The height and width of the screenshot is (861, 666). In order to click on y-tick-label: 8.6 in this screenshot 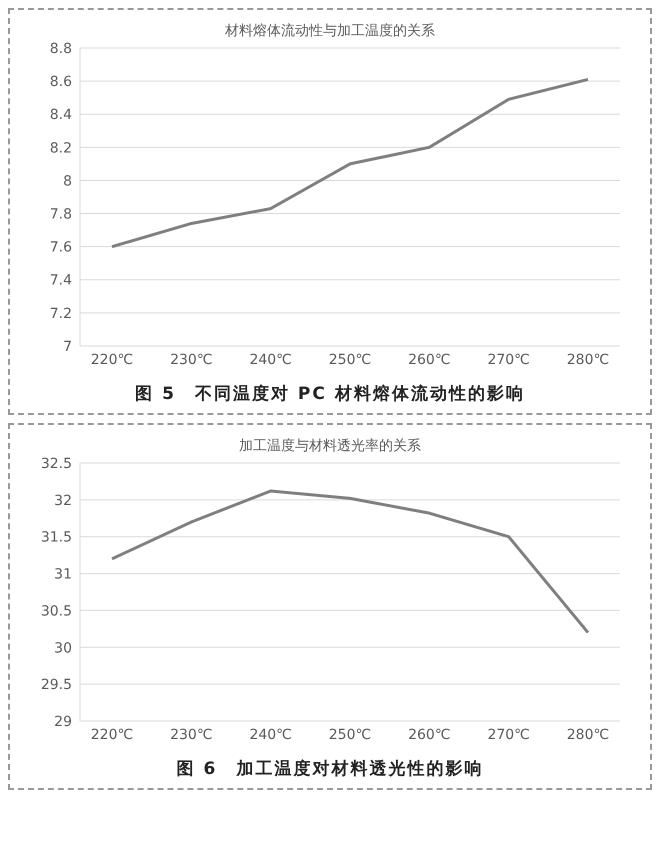, I will do `click(61, 82)`.